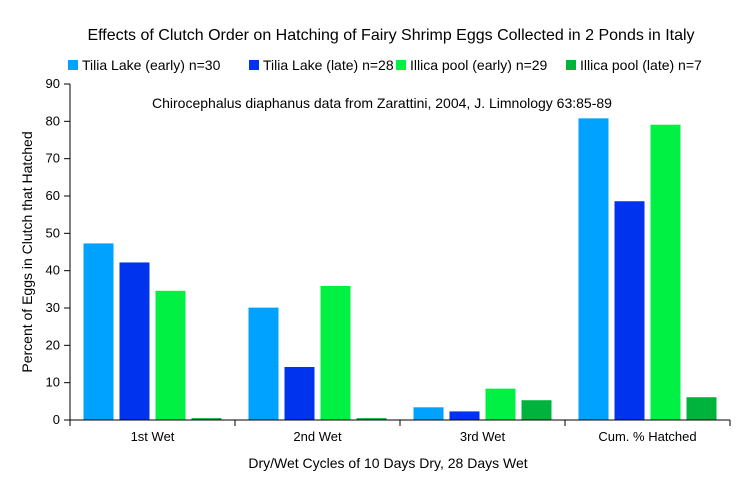  What do you see at coordinates (153, 436) in the screenshot?
I see `x-tick-label-1: 1st Wet` at bounding box center [153, 436].